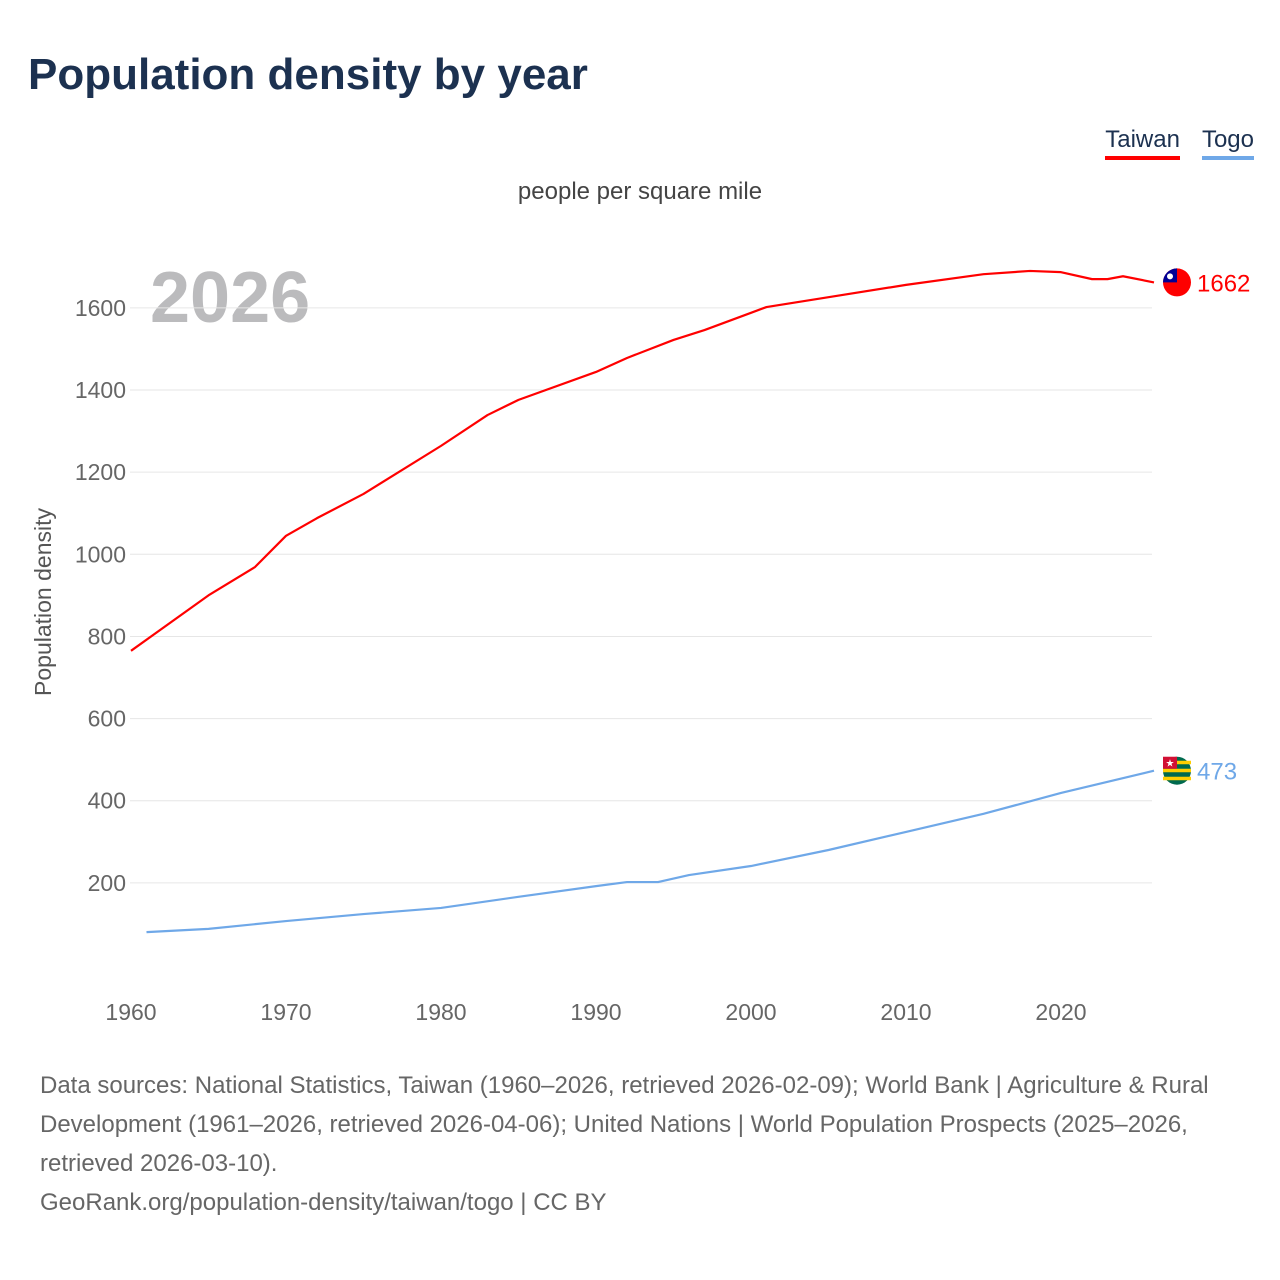 This screenshot has height=1280, width=1280. Describe the element at coordinates (1142, 143) in the screenshot. I see `legend-taiwan: Taiwan` at that location.